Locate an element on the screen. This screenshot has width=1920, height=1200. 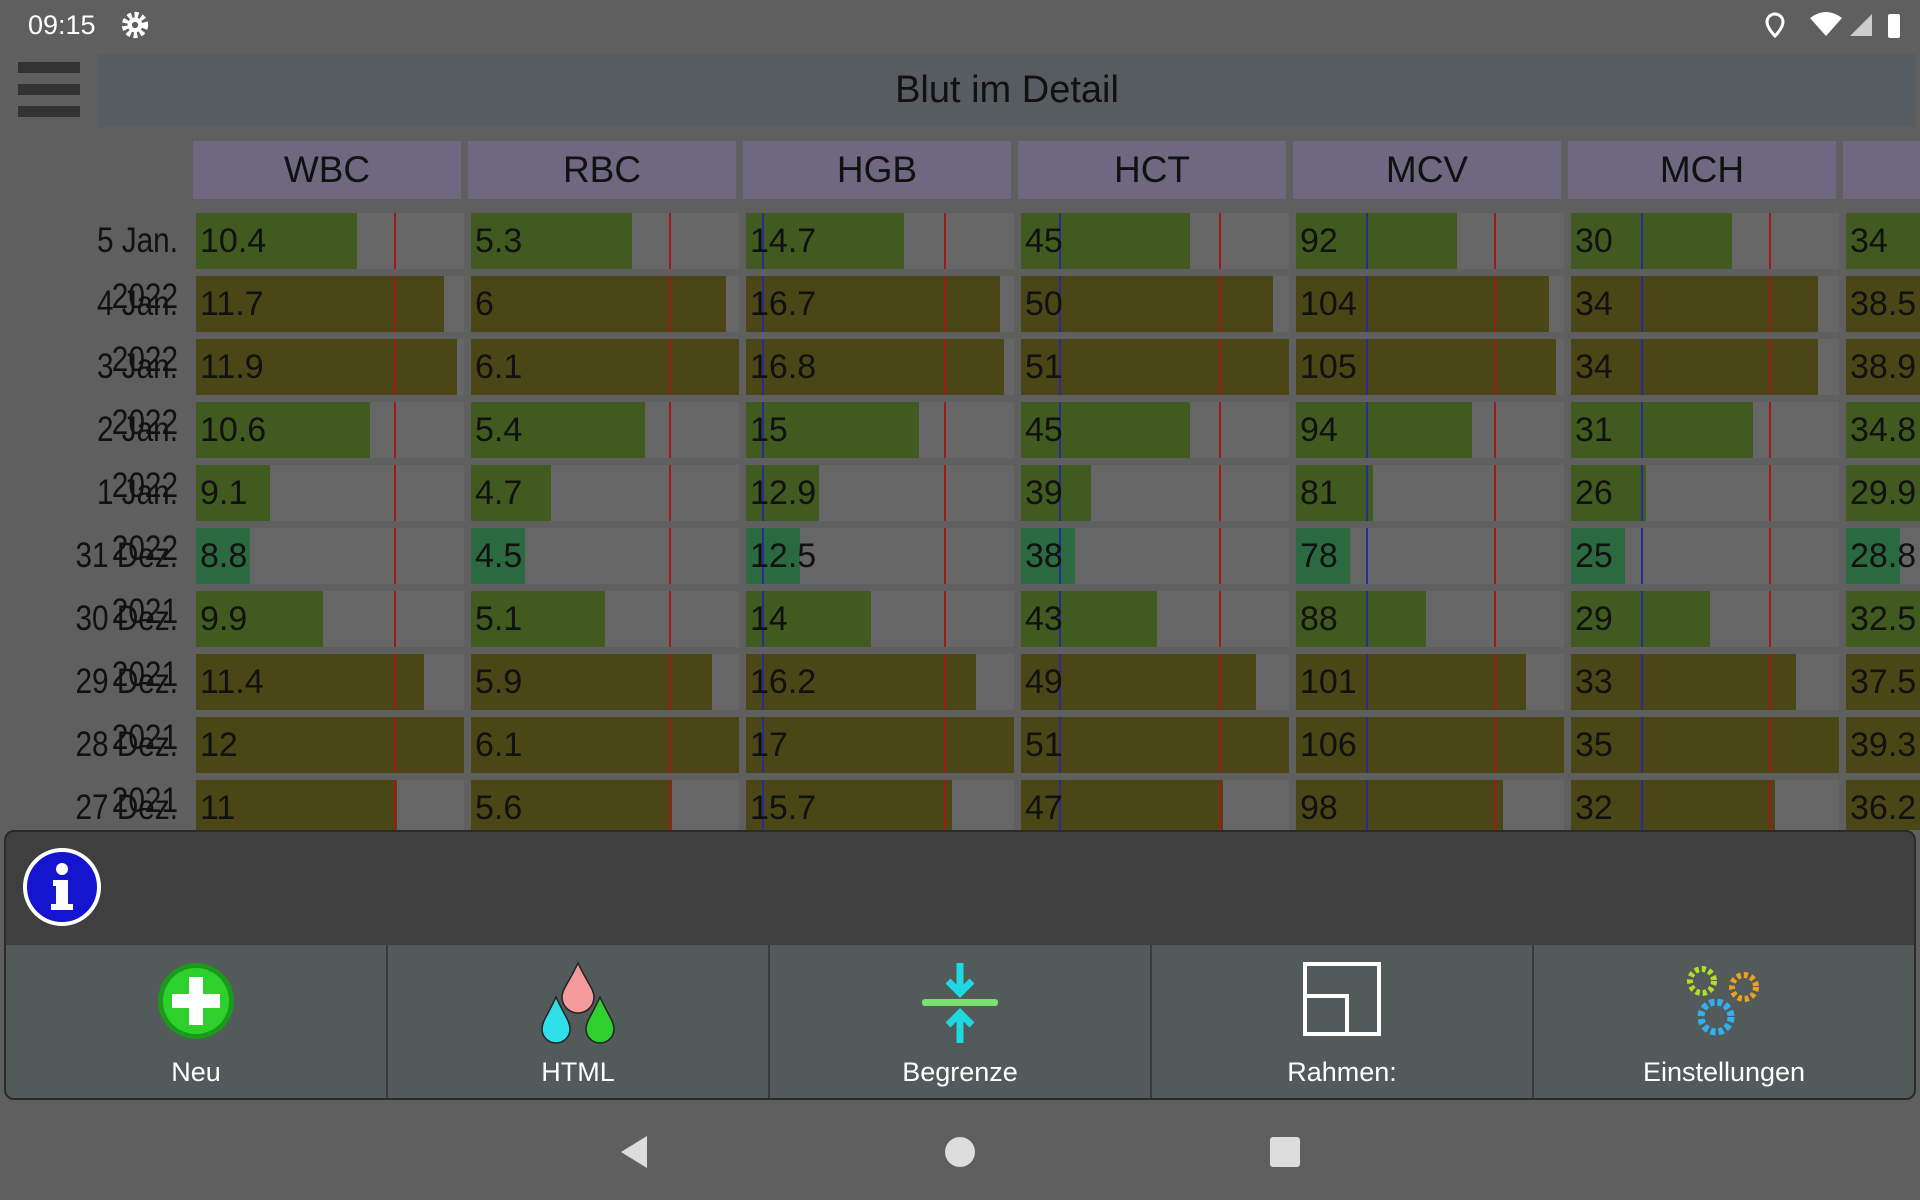
value-text: 51 is located at coordinates (1044, 745).